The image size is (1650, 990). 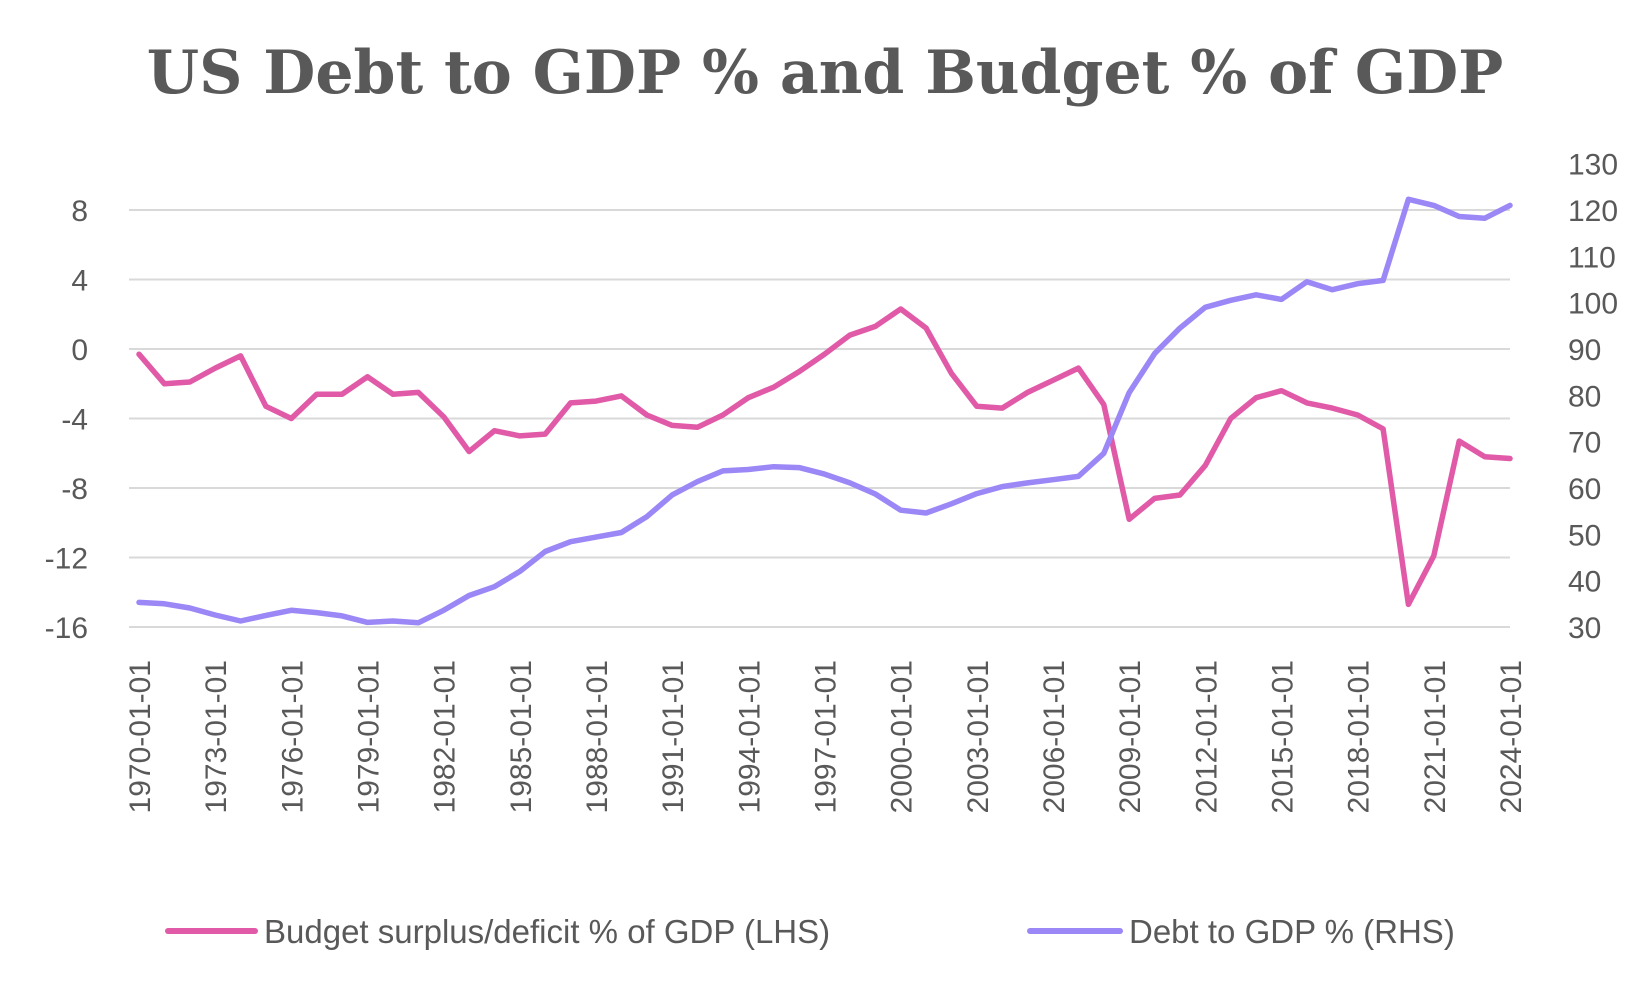 What do you see at coordinates (1584, 396) in the screenshot?
I see `right-tick-label: 80` at bounding box center [1584, 396].